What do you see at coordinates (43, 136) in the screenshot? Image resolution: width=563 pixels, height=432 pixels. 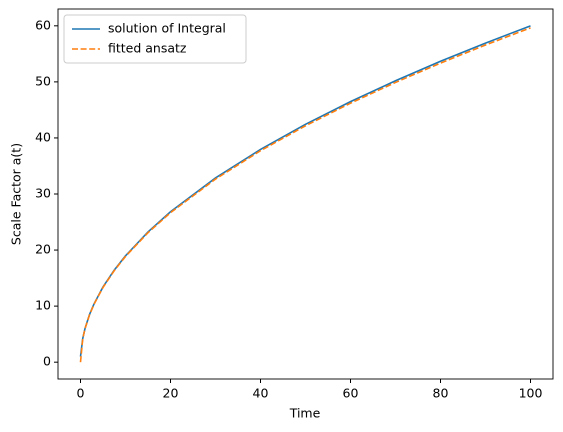 I see `y-tick-label: 40` at bounding box center [43, 136].